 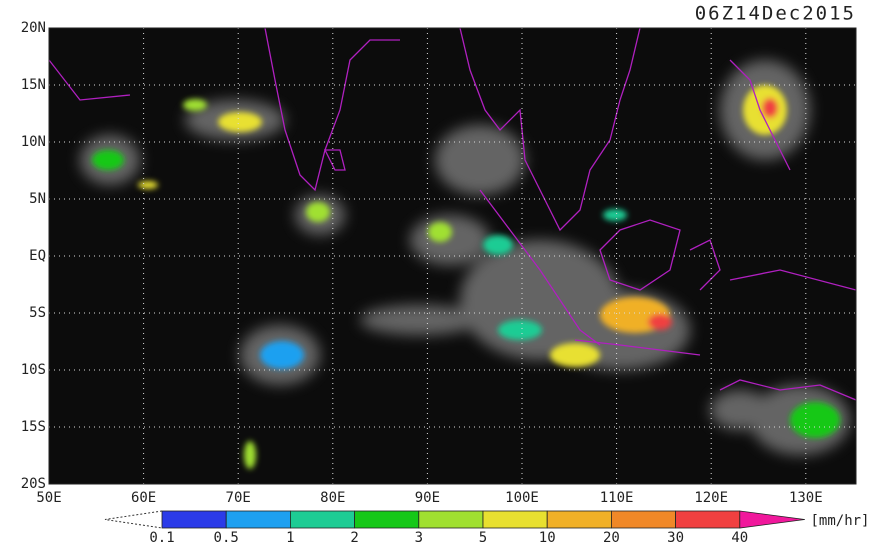 I want to click on lon-label: 60E, so click(x=143, y=498).